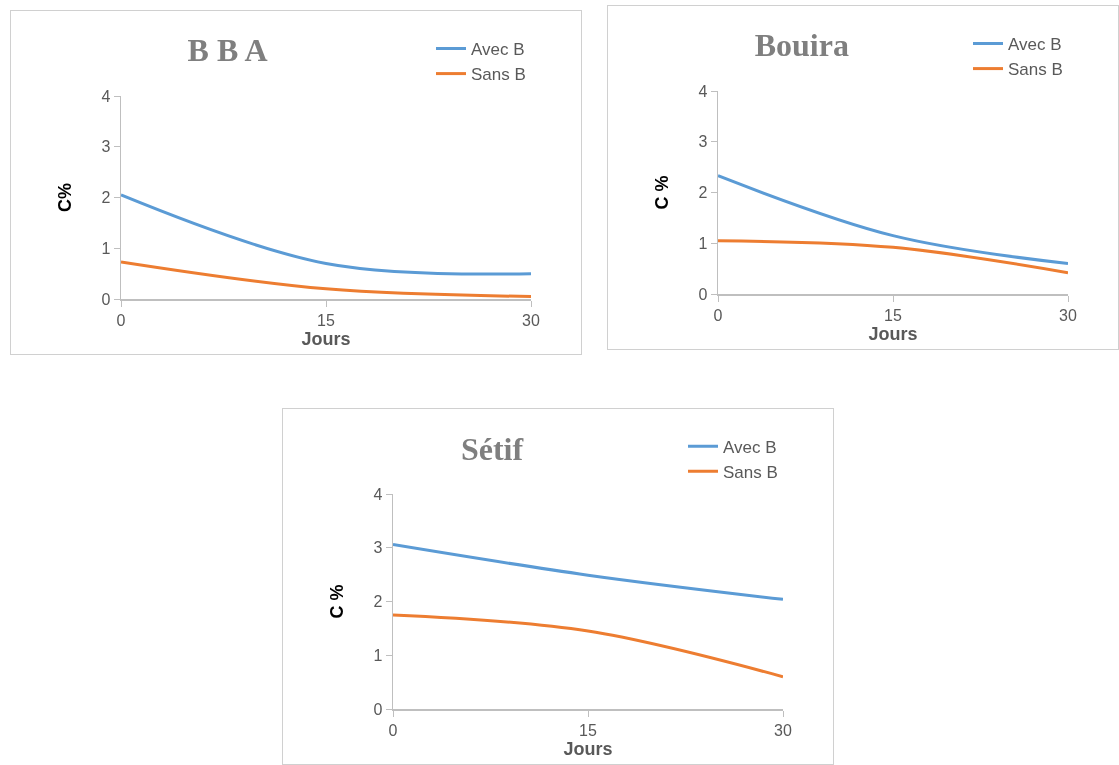 Image resolution: width=1119 pixels, height=765 pixels. I want to click on chart-title: Sétif, so click(492, 448).